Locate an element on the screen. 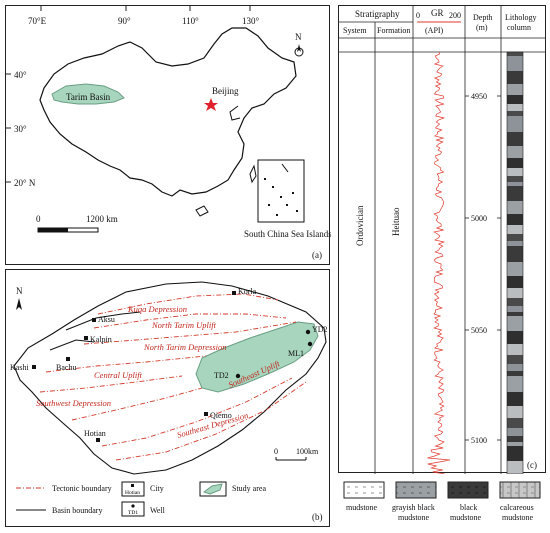  structure-label: North Tarim Depression is located at coordinates (185, 347).